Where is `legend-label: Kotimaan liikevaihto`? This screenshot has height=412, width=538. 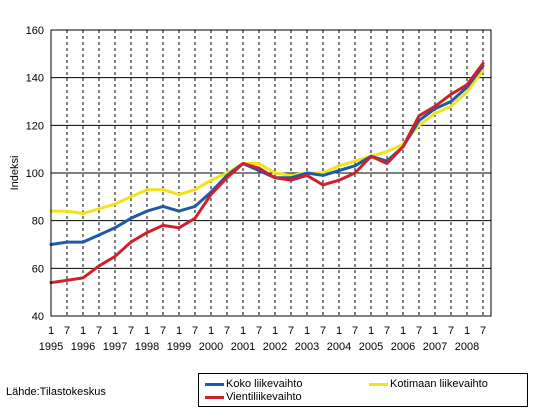 legend-label: Kotimaan liikevaihto is located at coordinates (439, 384).